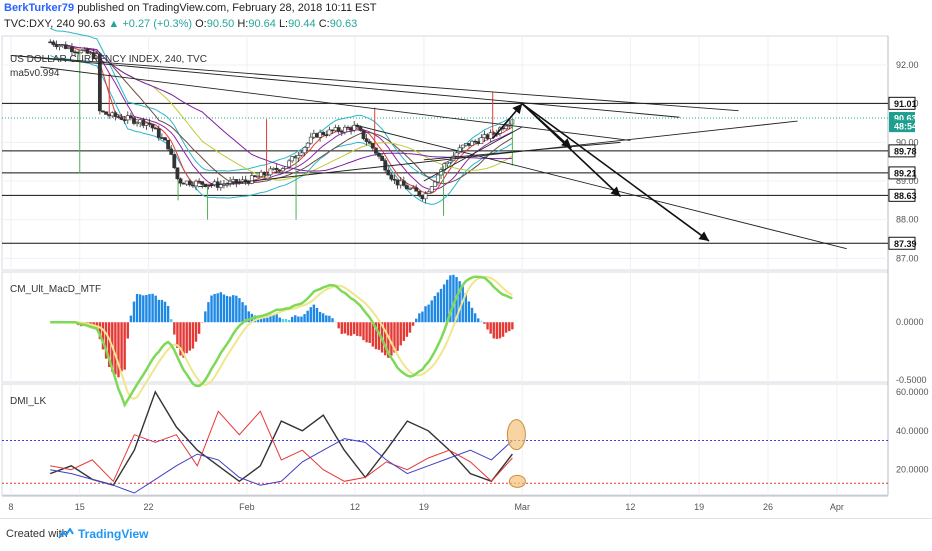 This screenshot has width=932, height=551. Describe the element at coordinates (912, 470) in the screenshot. I see `dmi-tick-label: 20.0000` at that location.